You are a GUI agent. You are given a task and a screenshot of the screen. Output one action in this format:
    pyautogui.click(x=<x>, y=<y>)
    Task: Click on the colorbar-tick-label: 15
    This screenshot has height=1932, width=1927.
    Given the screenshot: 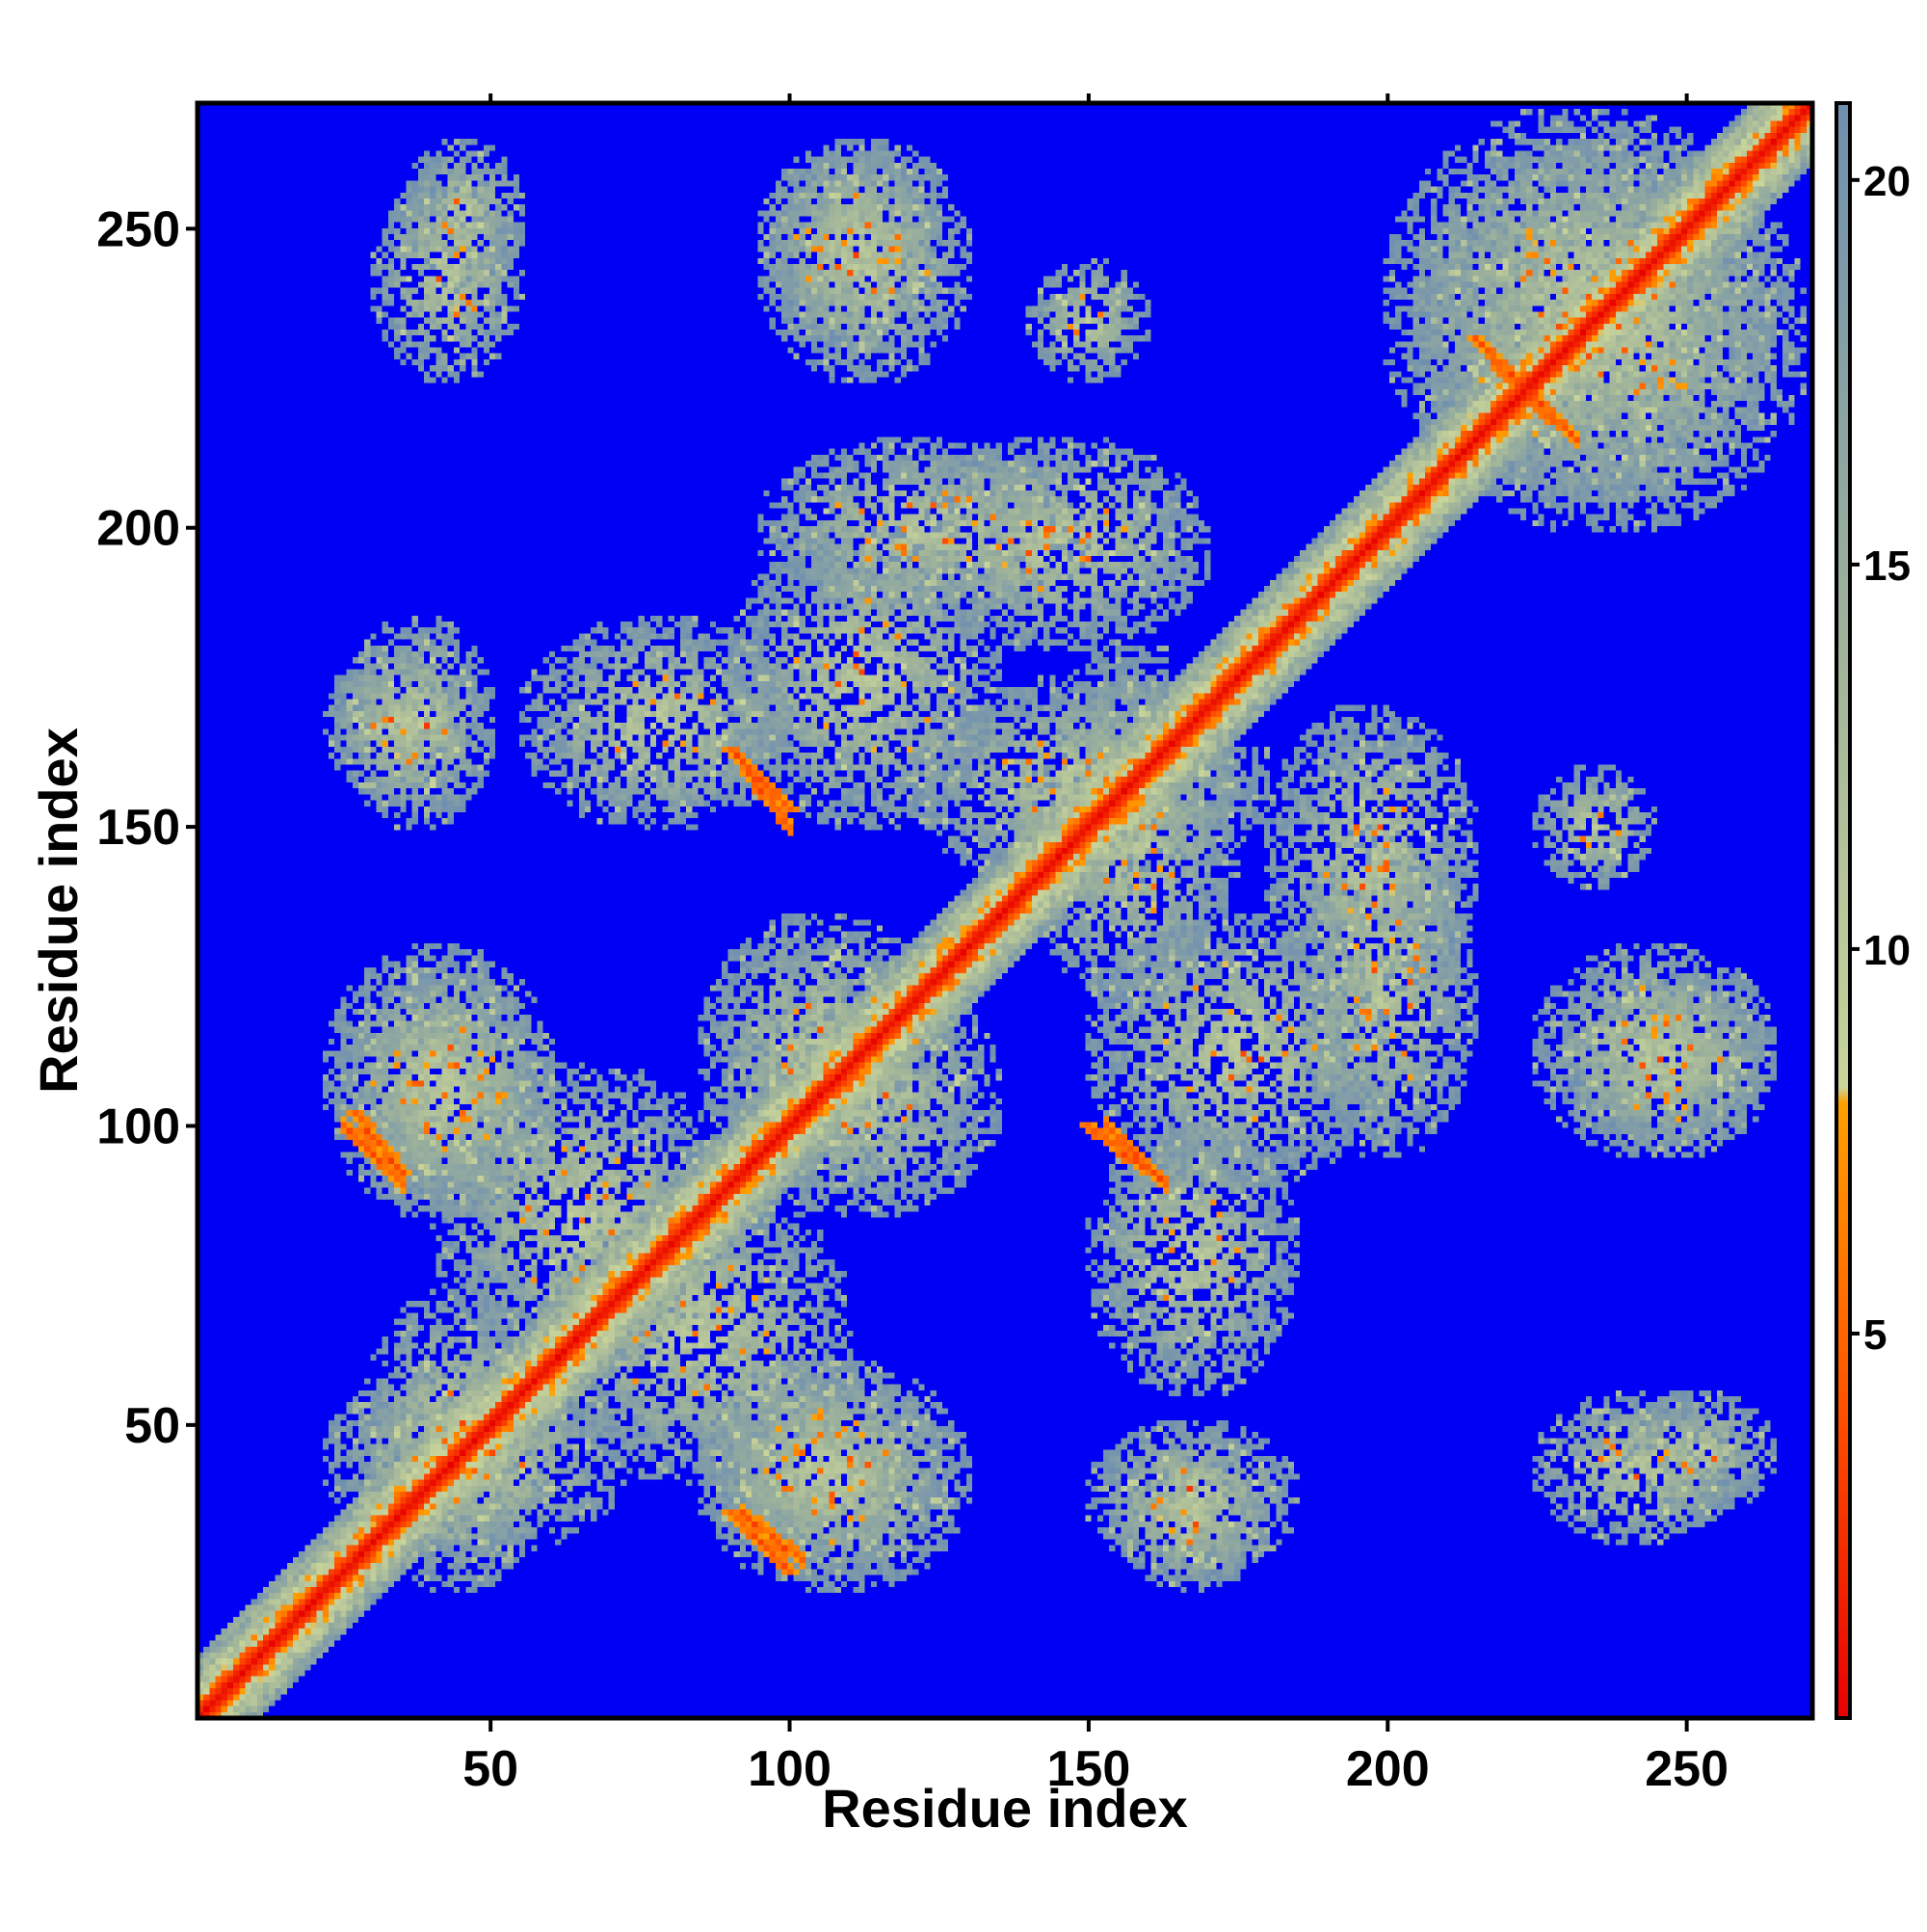 What is the action you would take?
    pyautogui.click(x=1887, y=566)
    